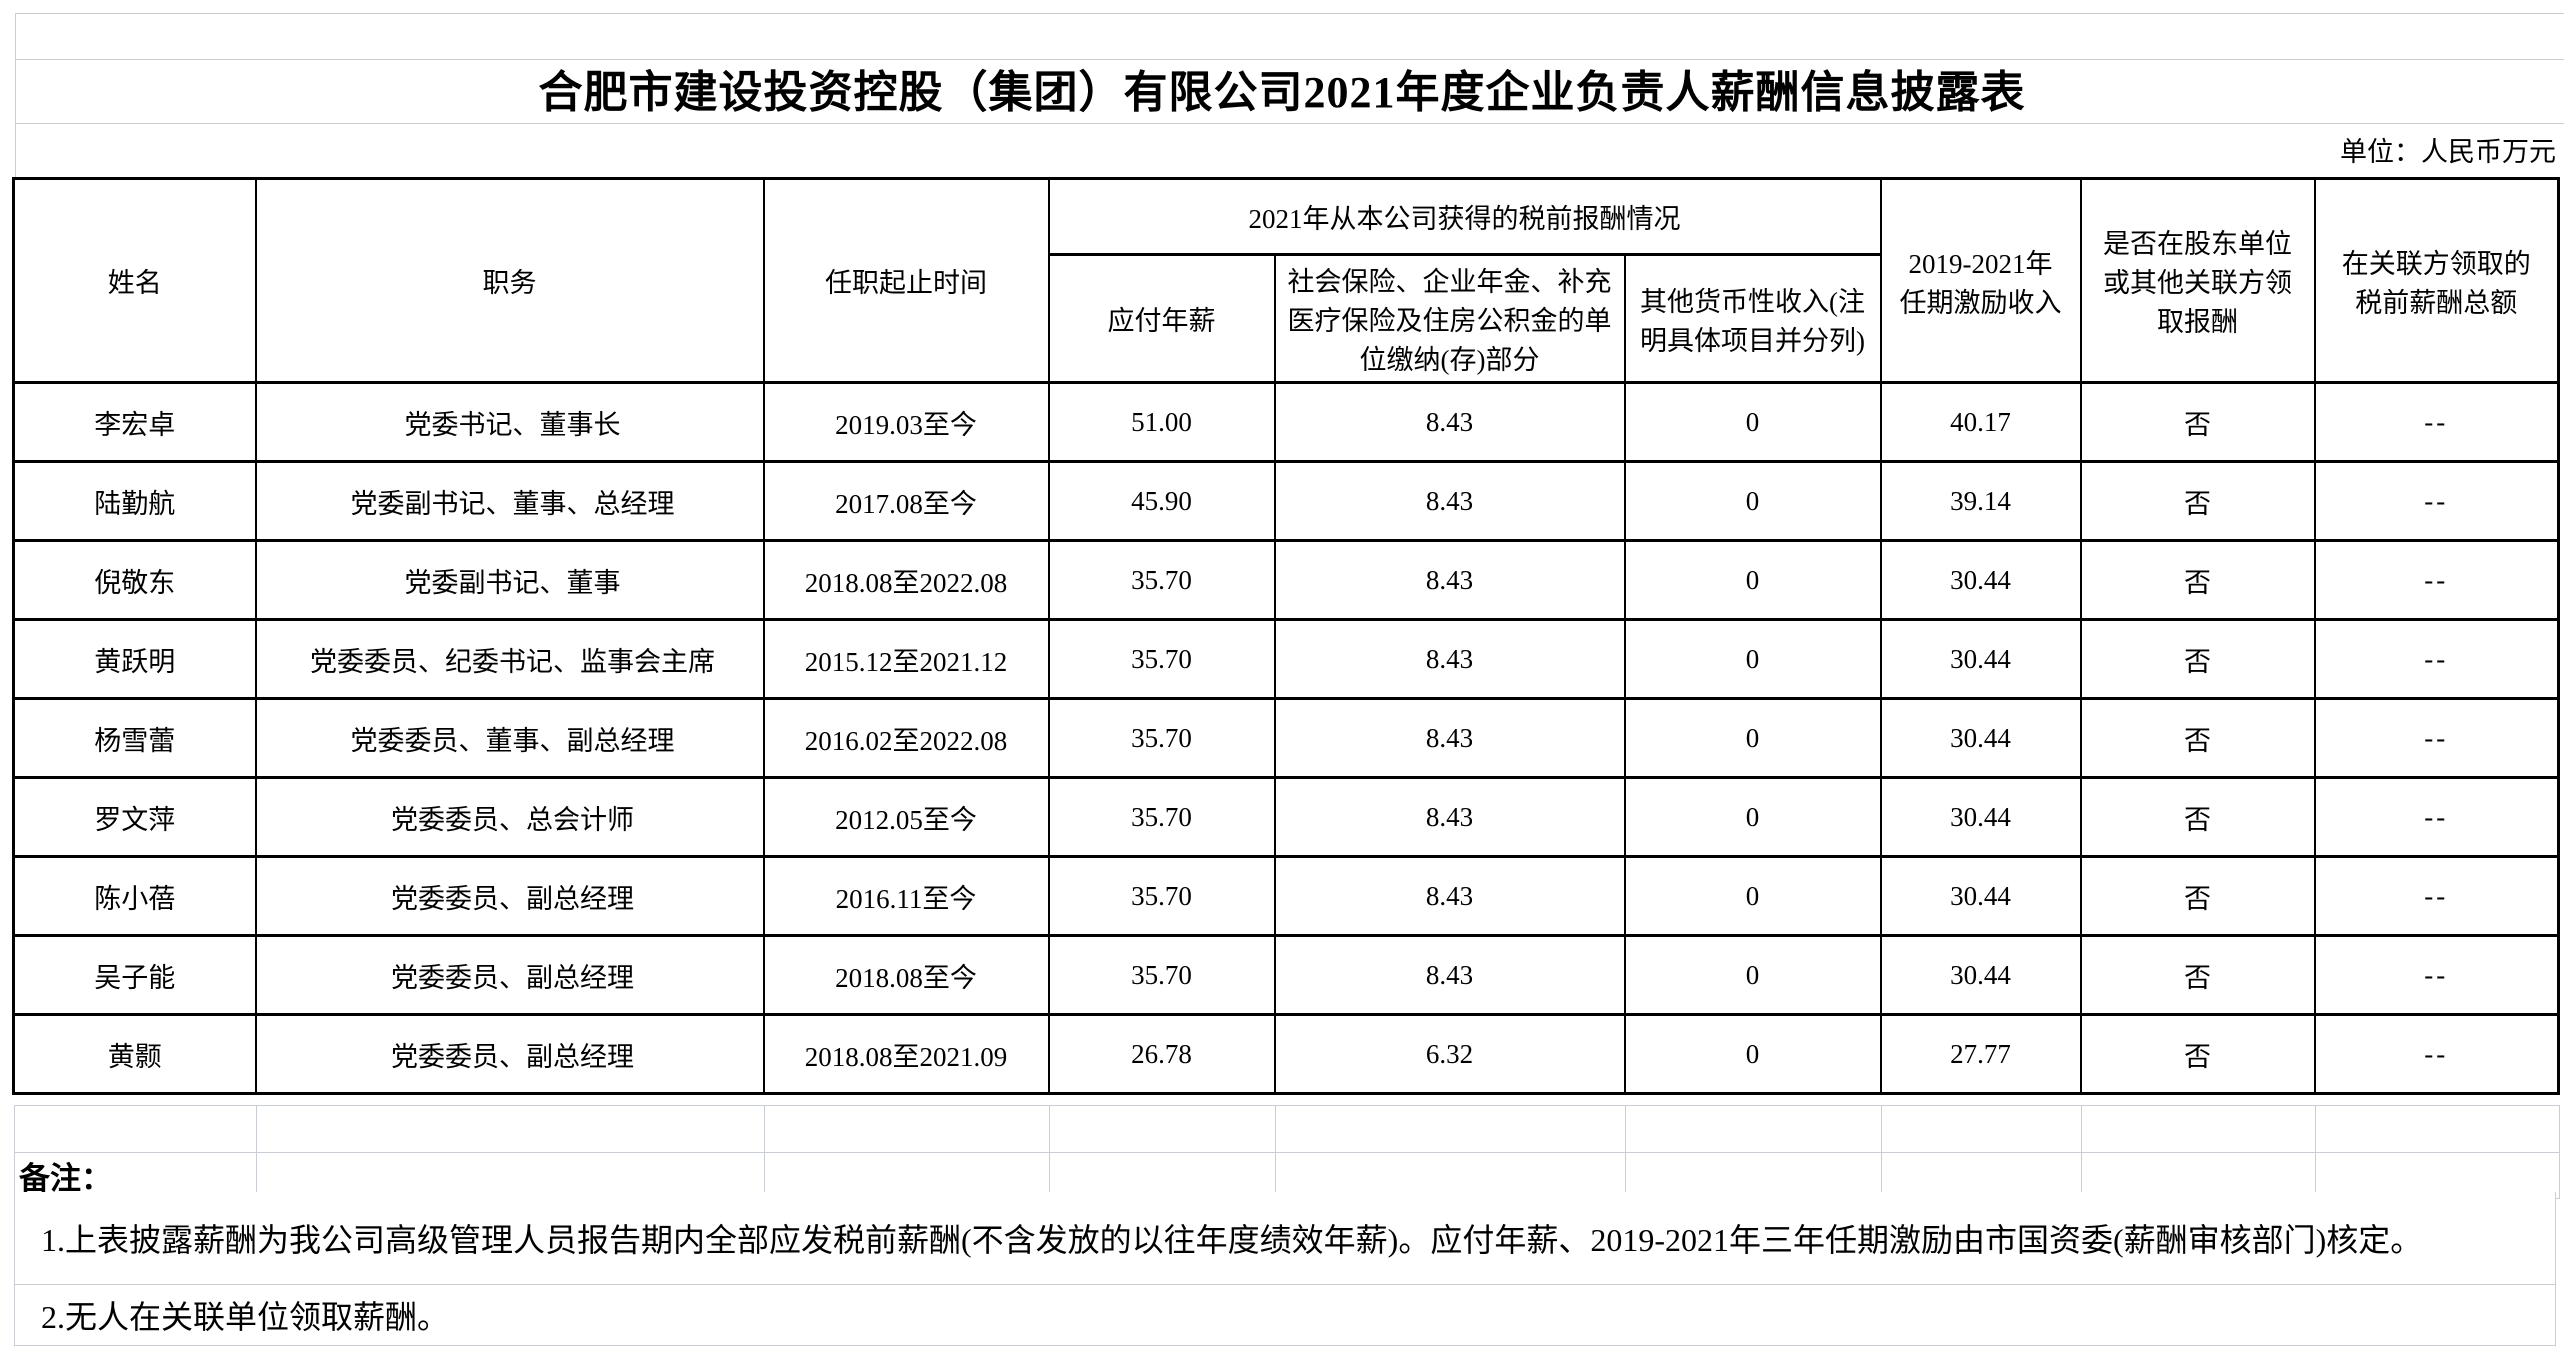 This screenshot has width=2564, height=1362. Describe the element at coordinates (906, 817) in the screenshot. I see `term-cell: 2012.05至今` at that location.